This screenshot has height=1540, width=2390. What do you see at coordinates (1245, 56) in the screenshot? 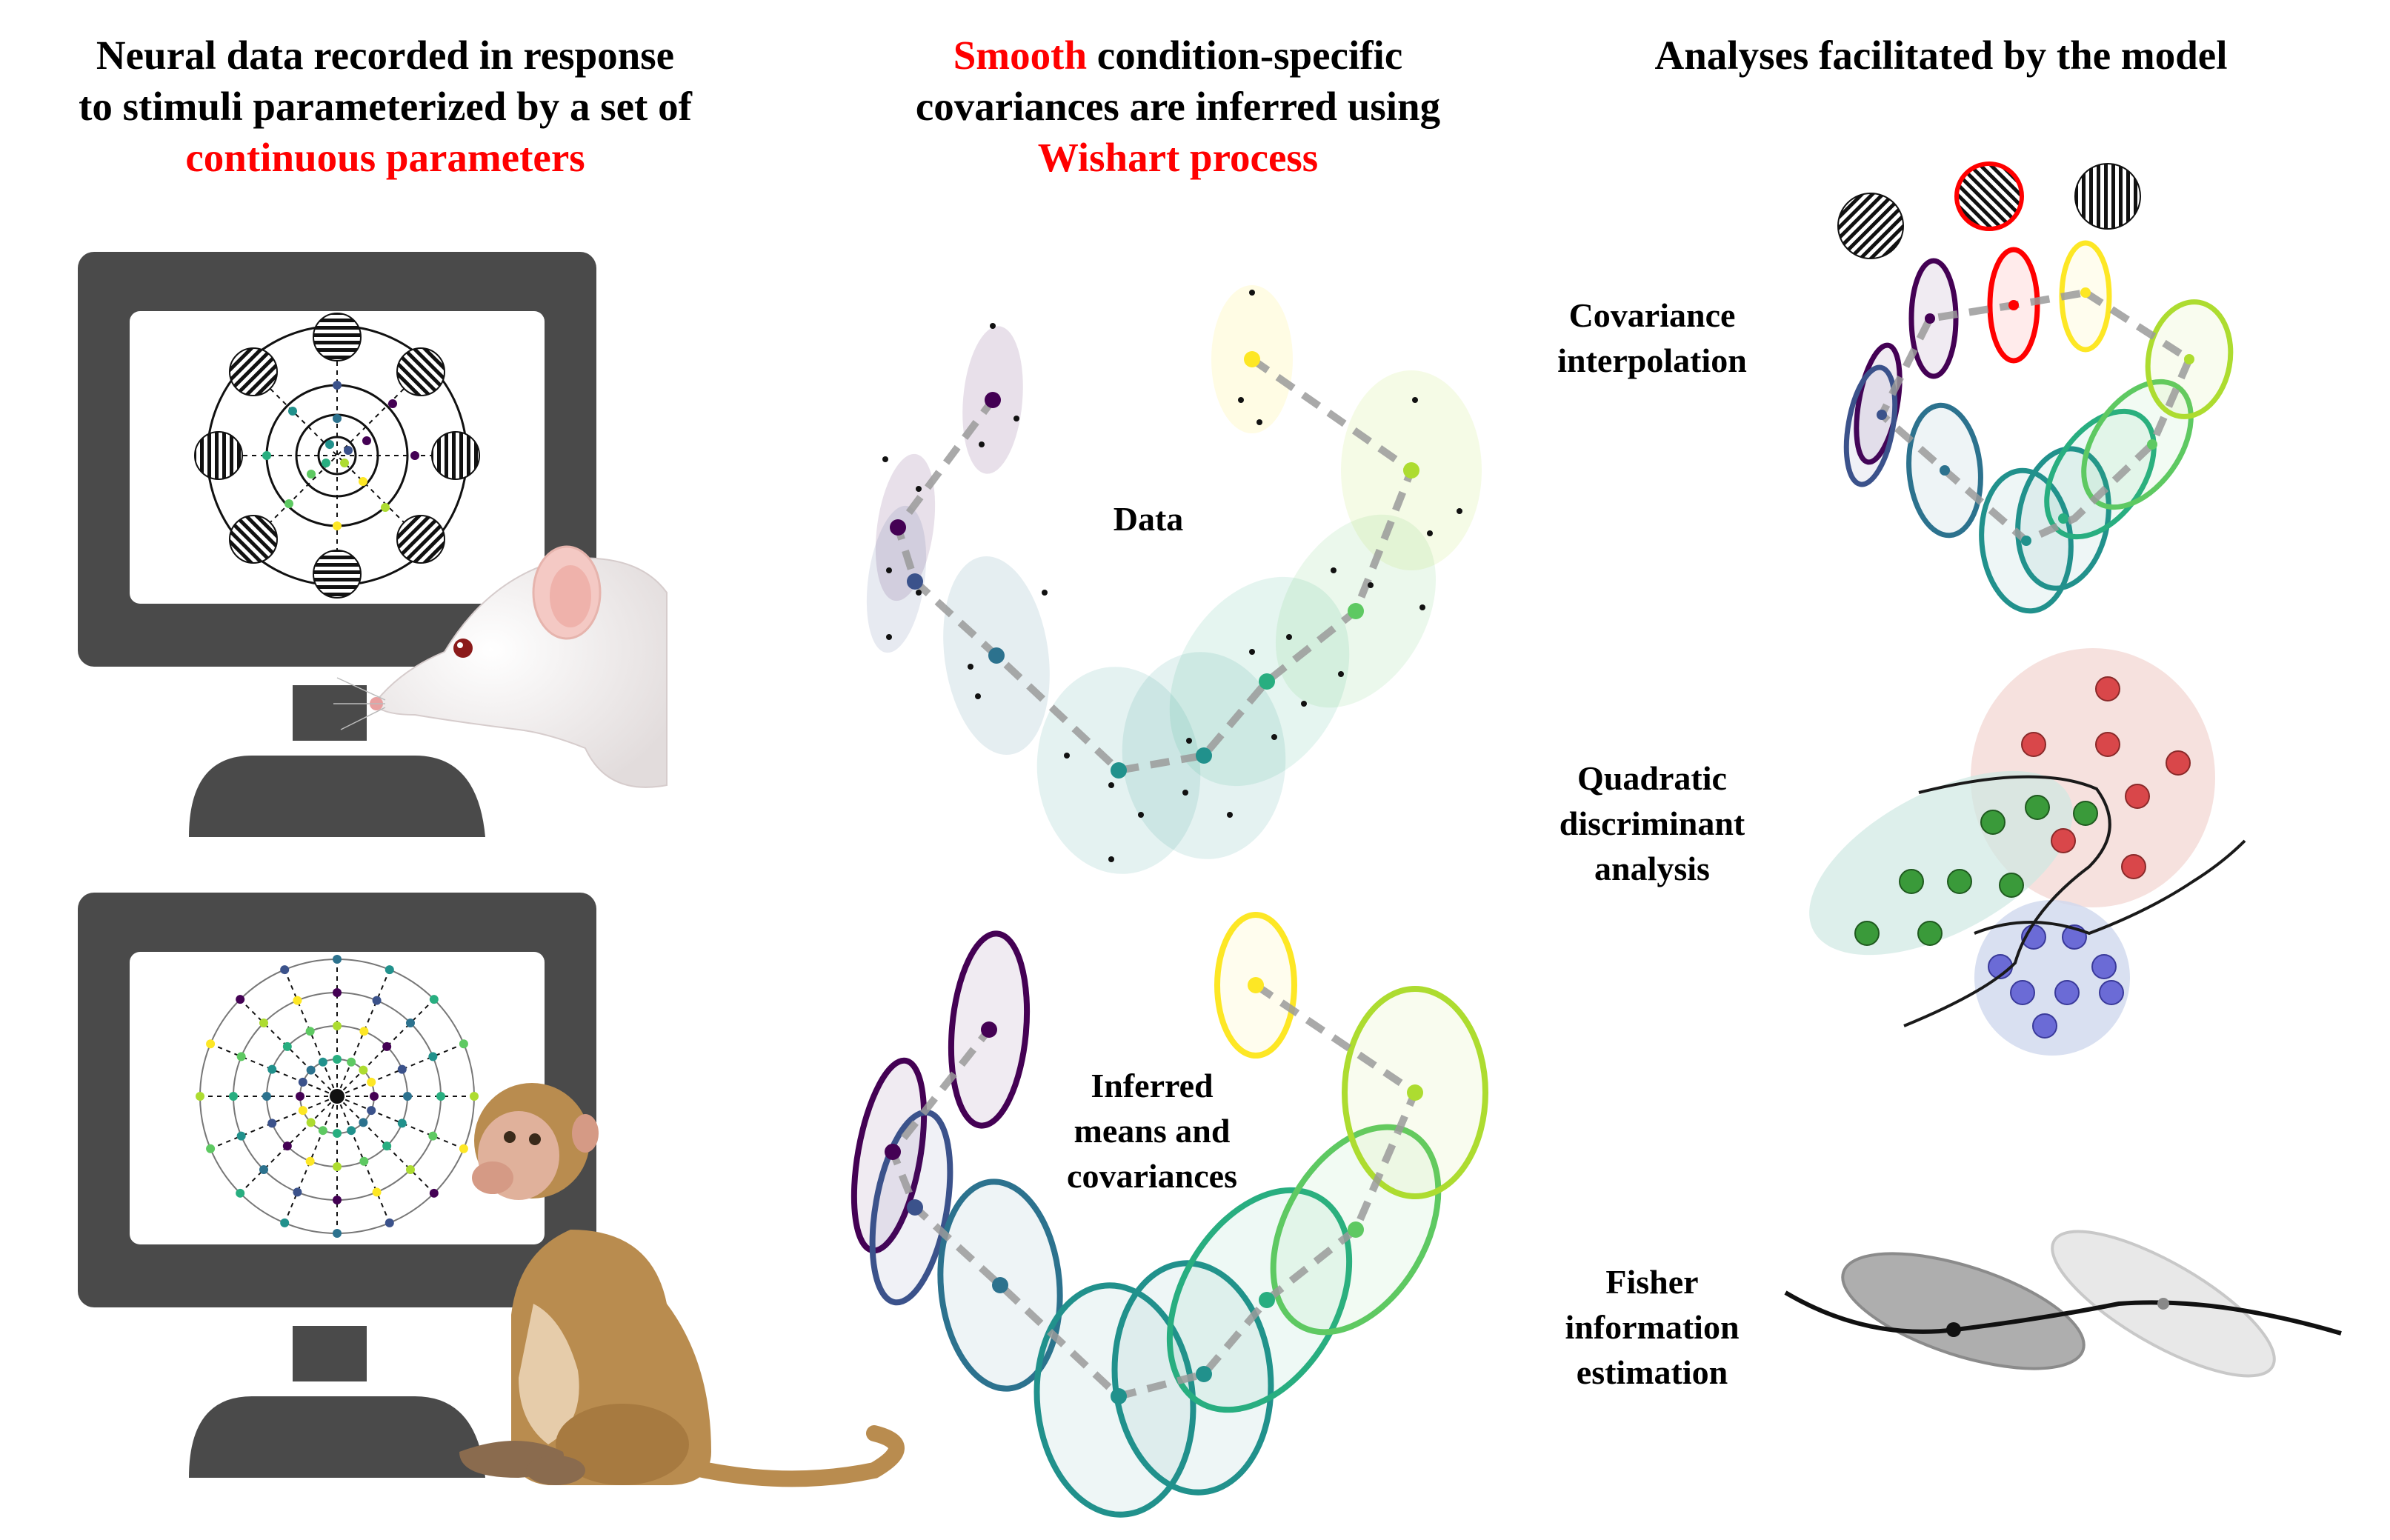
I see `middle-heading-line1-rest: condition-specific` at bounding box center [1245, 56].